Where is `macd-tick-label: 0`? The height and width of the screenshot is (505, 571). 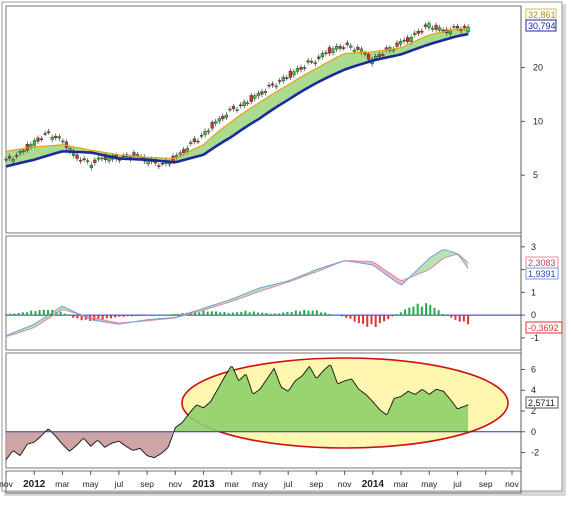
macd-tick-label: 0 is located at coordinates (533, 315).